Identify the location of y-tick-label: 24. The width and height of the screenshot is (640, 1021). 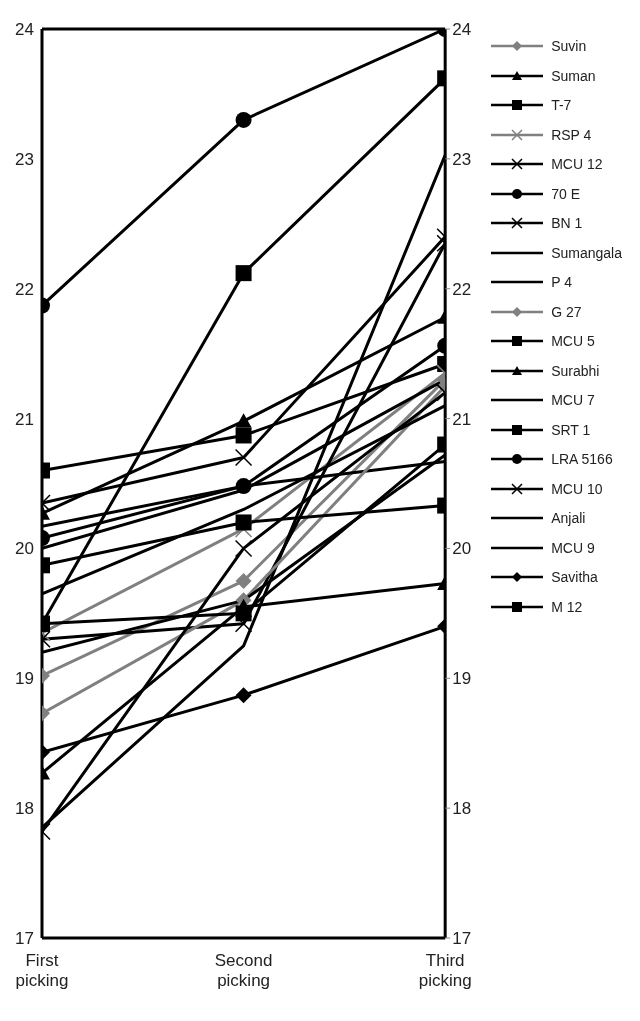
(24, 30).